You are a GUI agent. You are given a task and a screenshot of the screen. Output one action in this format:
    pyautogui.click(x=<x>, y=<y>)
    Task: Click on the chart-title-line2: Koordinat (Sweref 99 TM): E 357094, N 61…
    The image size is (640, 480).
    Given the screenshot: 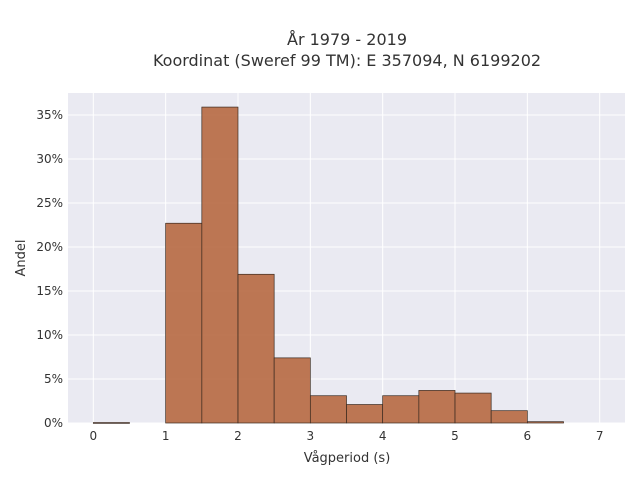 What is the action you would take?
    pyautogui.click(x=347, y=60)
    